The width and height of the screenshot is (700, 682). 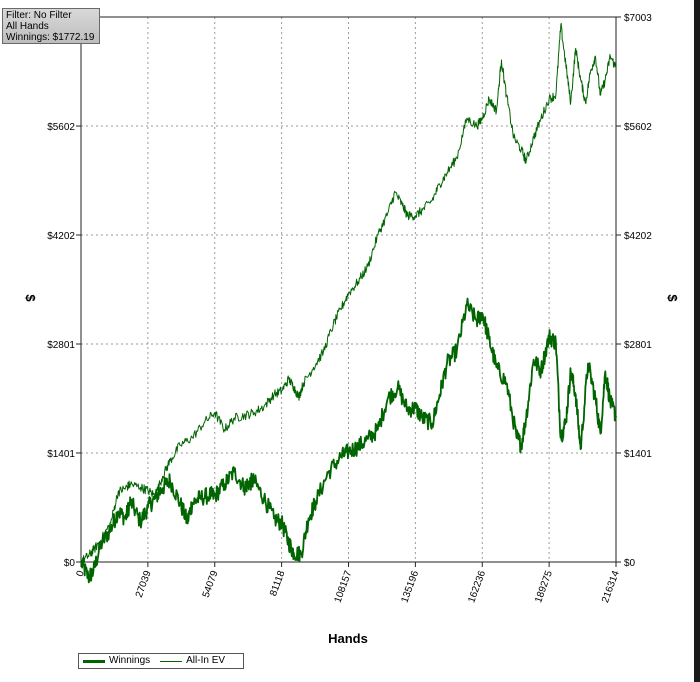 I want to click on y-tick-label-right: $4202, so click(x=638, y=236).